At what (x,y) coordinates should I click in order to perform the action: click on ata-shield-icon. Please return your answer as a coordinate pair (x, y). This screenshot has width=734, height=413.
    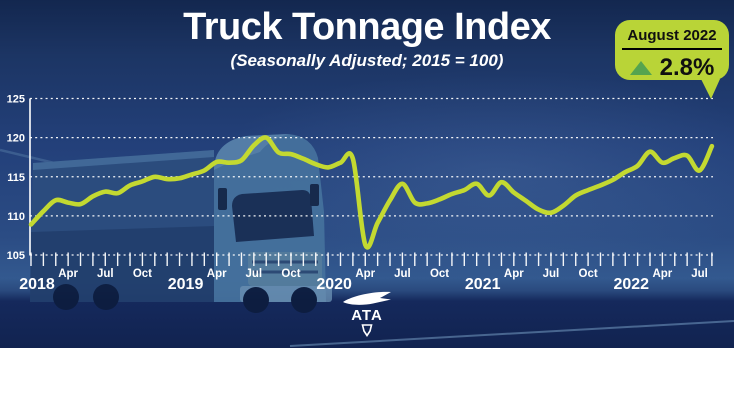
    Looking at the image, I should click on (367, 330).